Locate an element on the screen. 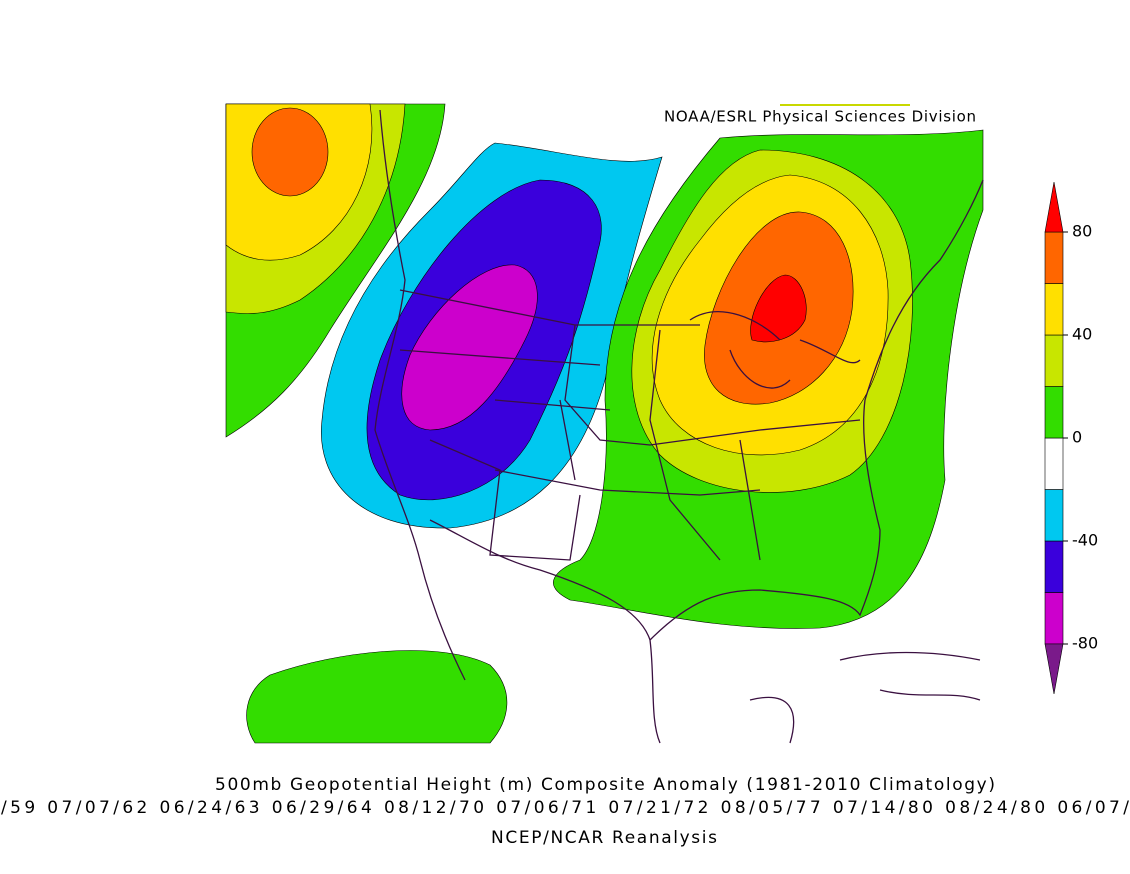  credit: NOAA/ESRL Physical Sciences Division is located at coordinates (820, 117).